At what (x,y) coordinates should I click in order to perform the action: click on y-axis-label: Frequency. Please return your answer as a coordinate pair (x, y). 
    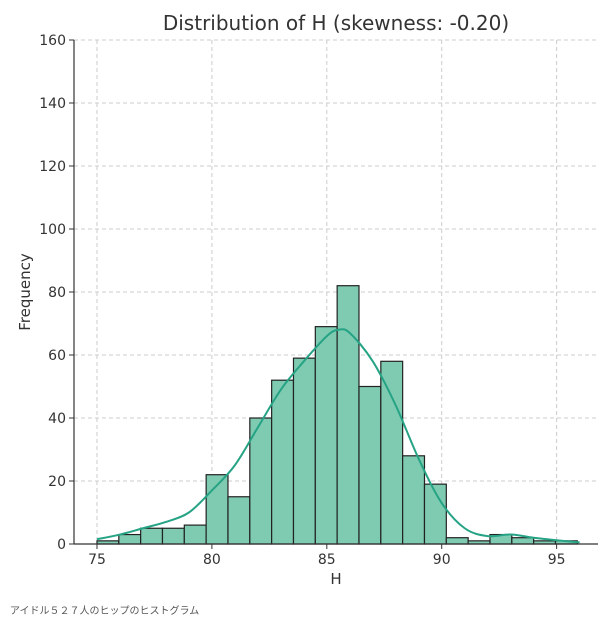
    Looking at the image, I should click on (25, 292).